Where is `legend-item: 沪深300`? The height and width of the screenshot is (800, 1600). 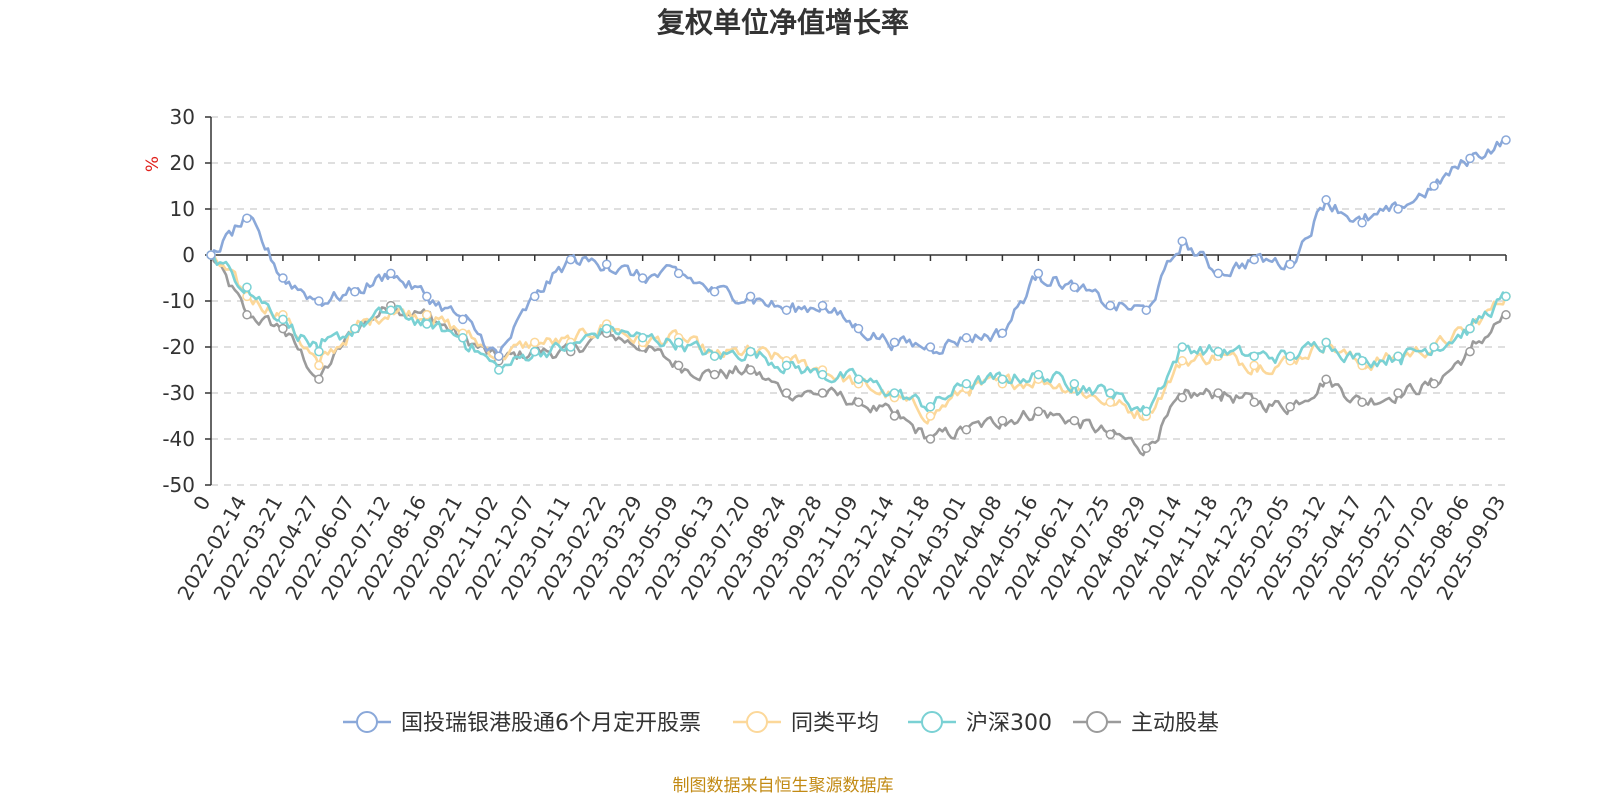 legend-item: 沪深300 is located at coordinates (980, 723).